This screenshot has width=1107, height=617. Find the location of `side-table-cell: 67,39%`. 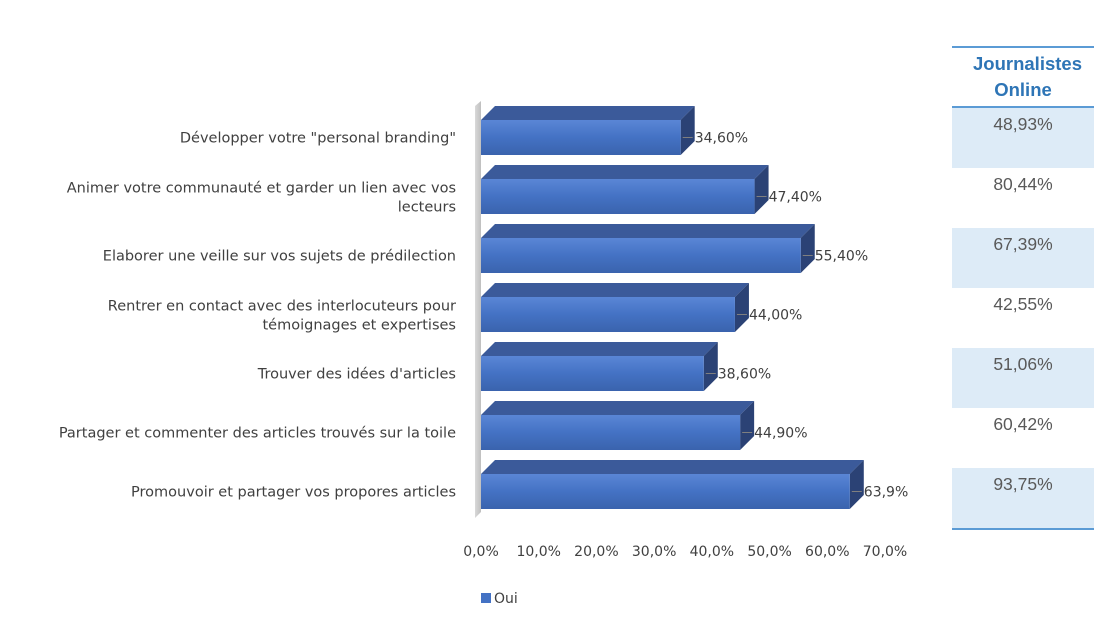

side-table-cell: 67,39% is located at coordinates (1023, 258).